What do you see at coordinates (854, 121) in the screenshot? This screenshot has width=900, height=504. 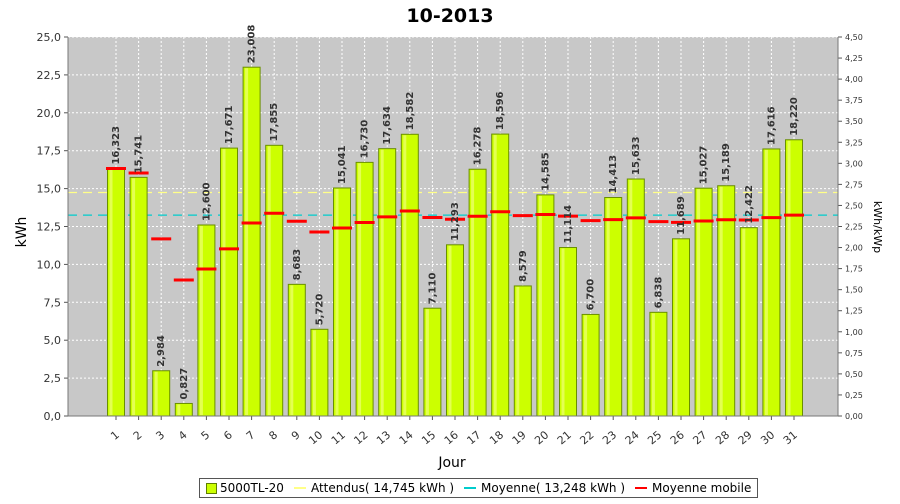 I see `y2-tick-label: 3,50` at bounding box center [854, 121].